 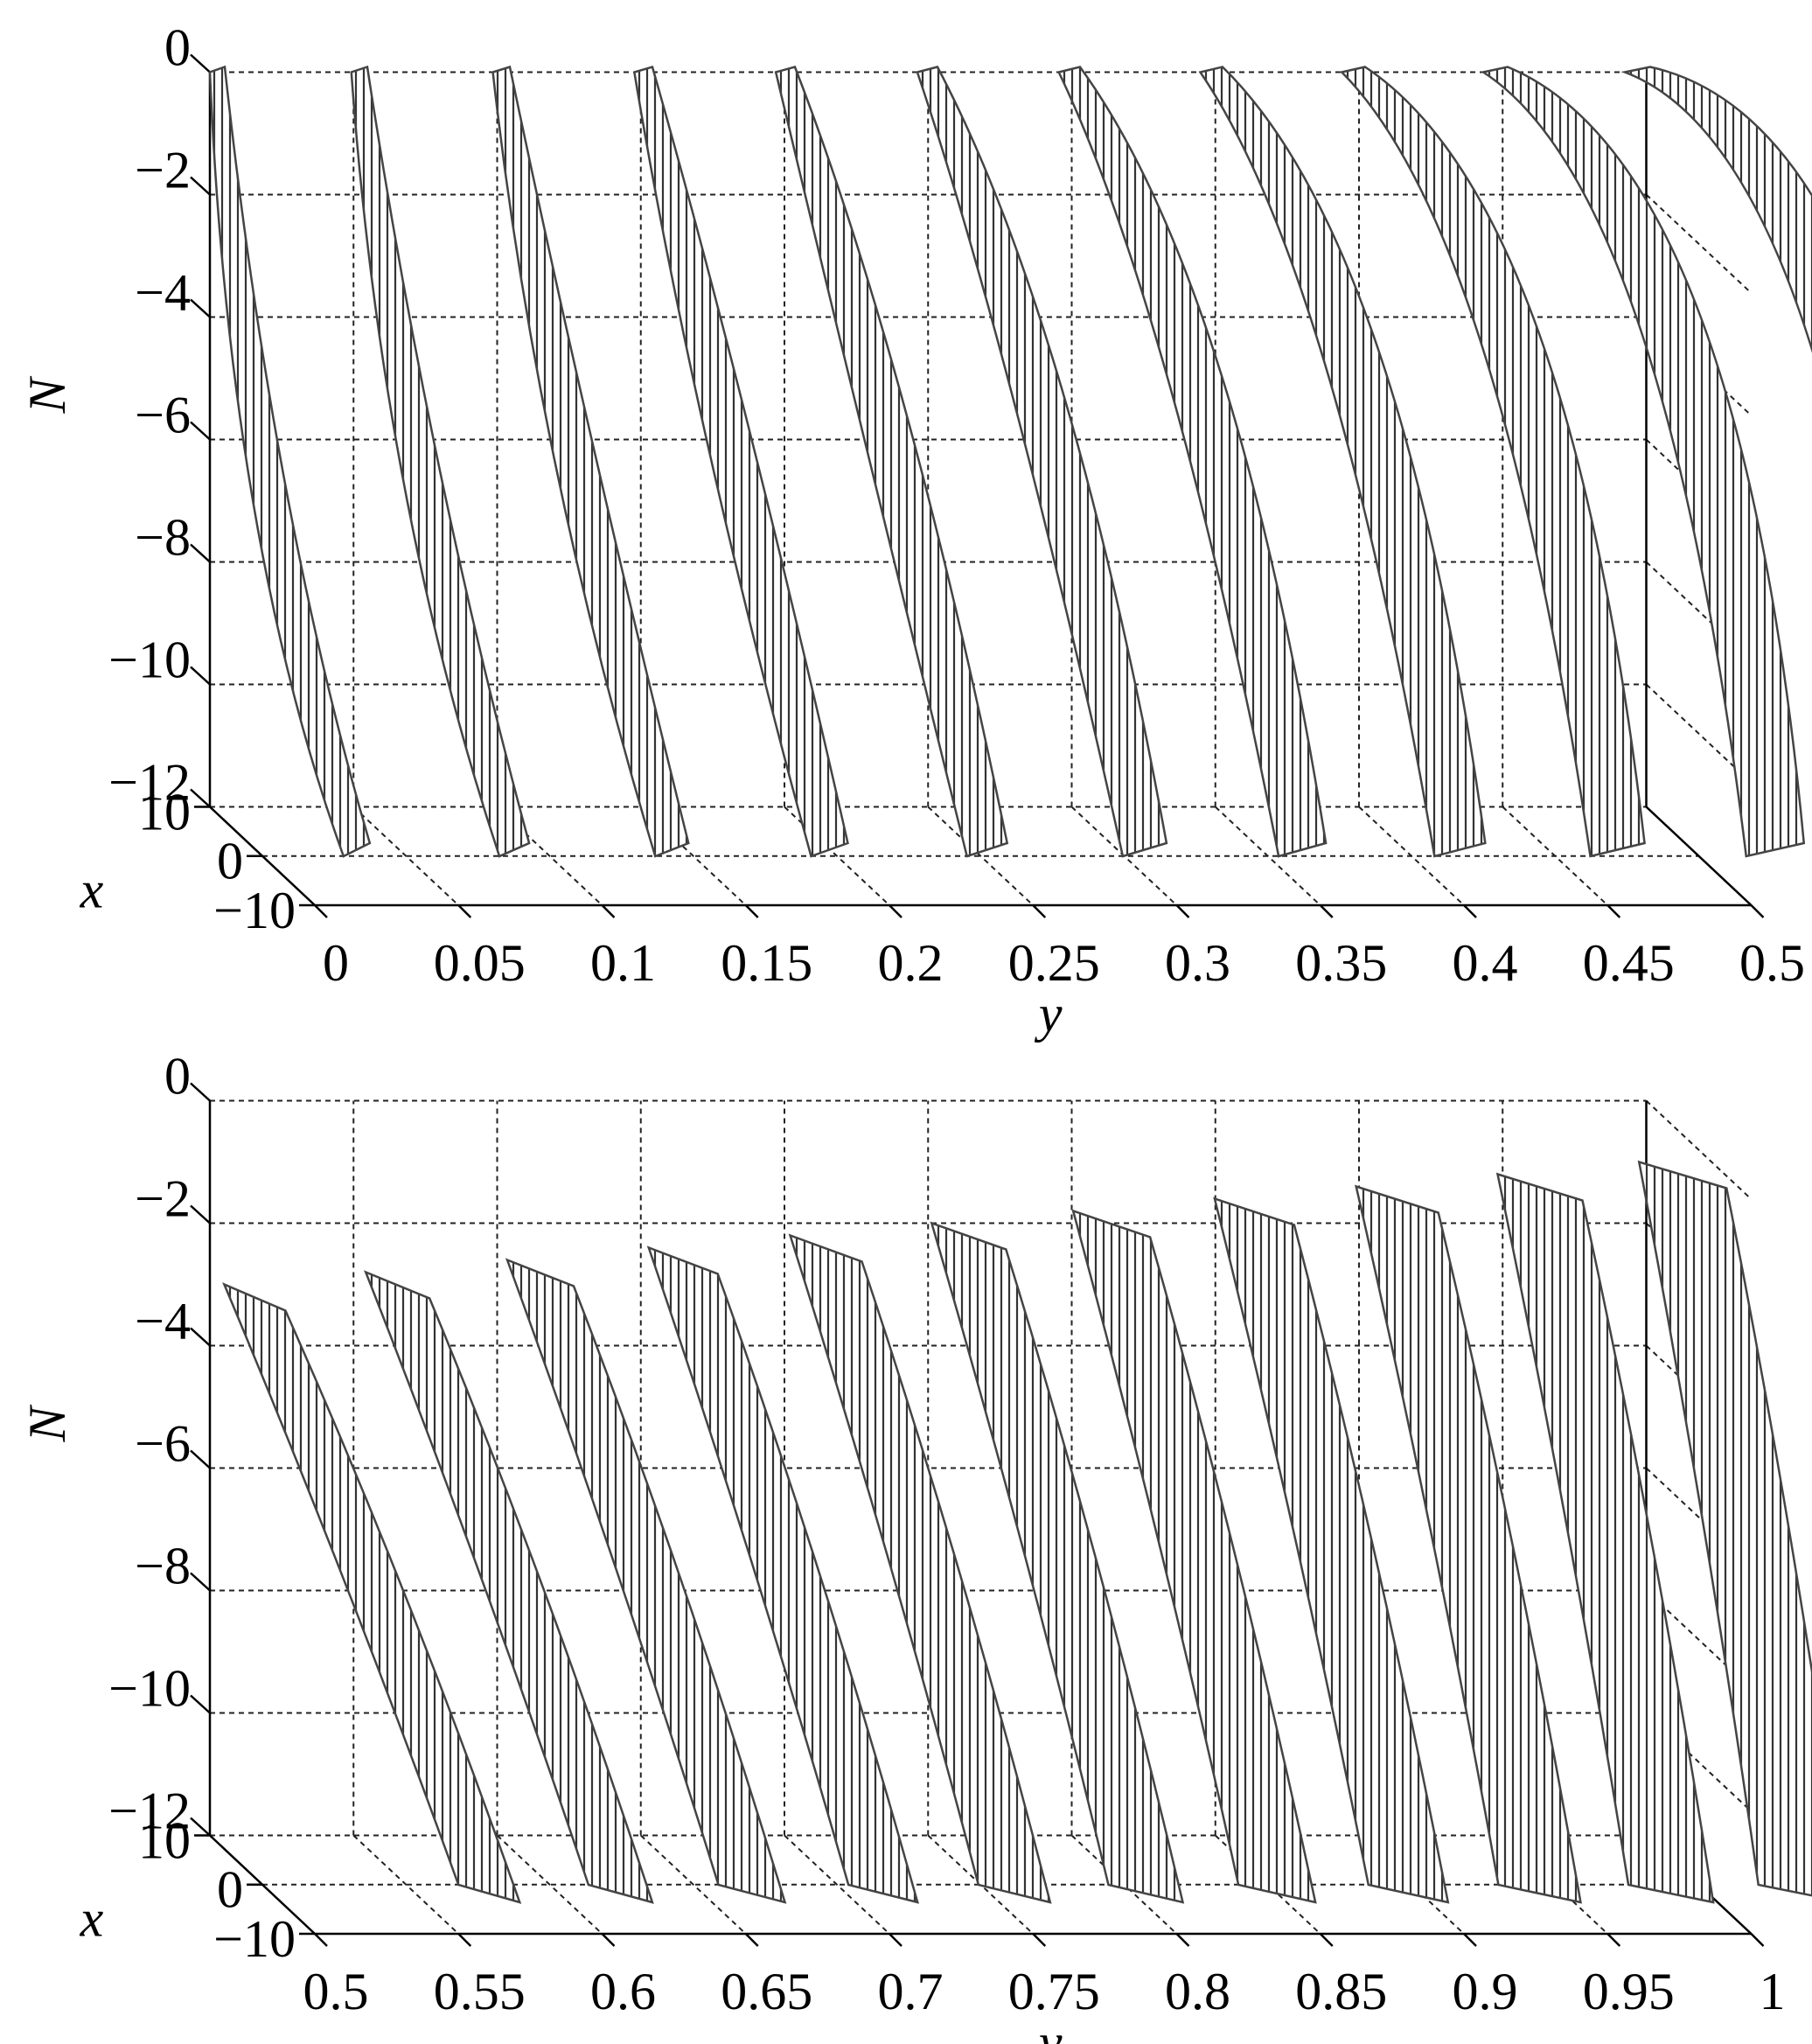 I want to click on y-tick-label: 0.9, so click(x=1486, y=1991).